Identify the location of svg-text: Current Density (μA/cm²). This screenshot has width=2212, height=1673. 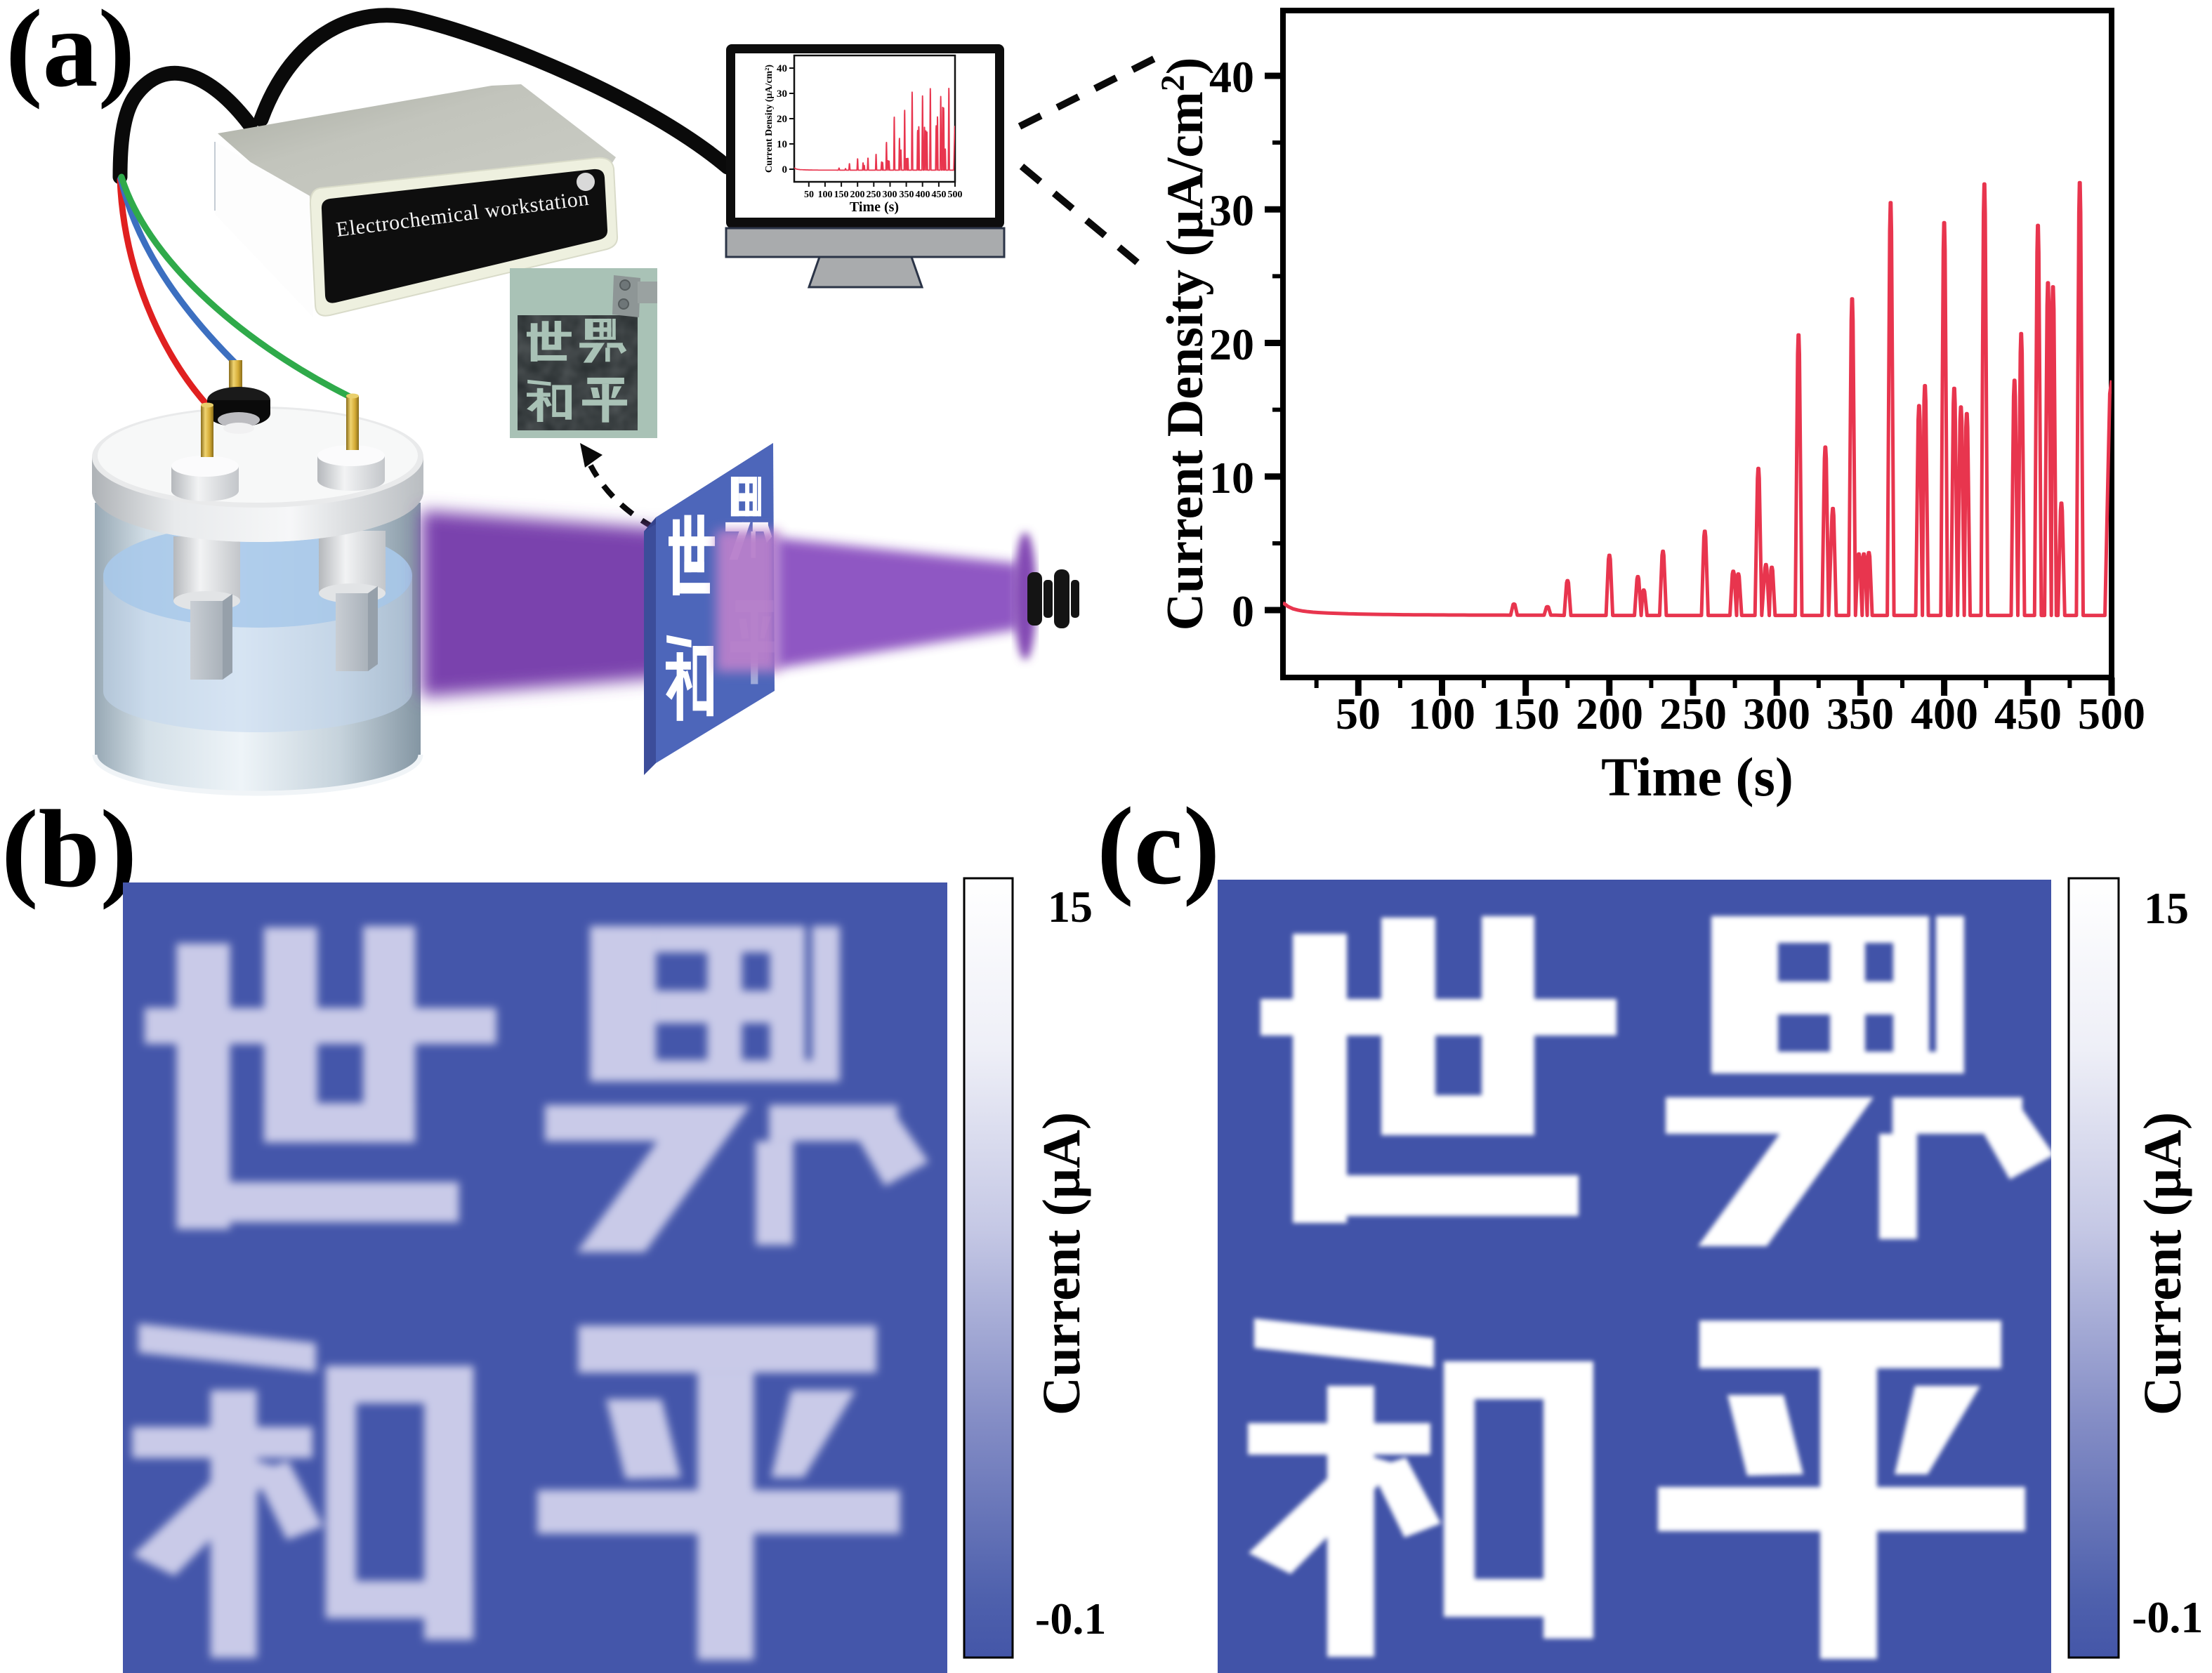
(769, 119).